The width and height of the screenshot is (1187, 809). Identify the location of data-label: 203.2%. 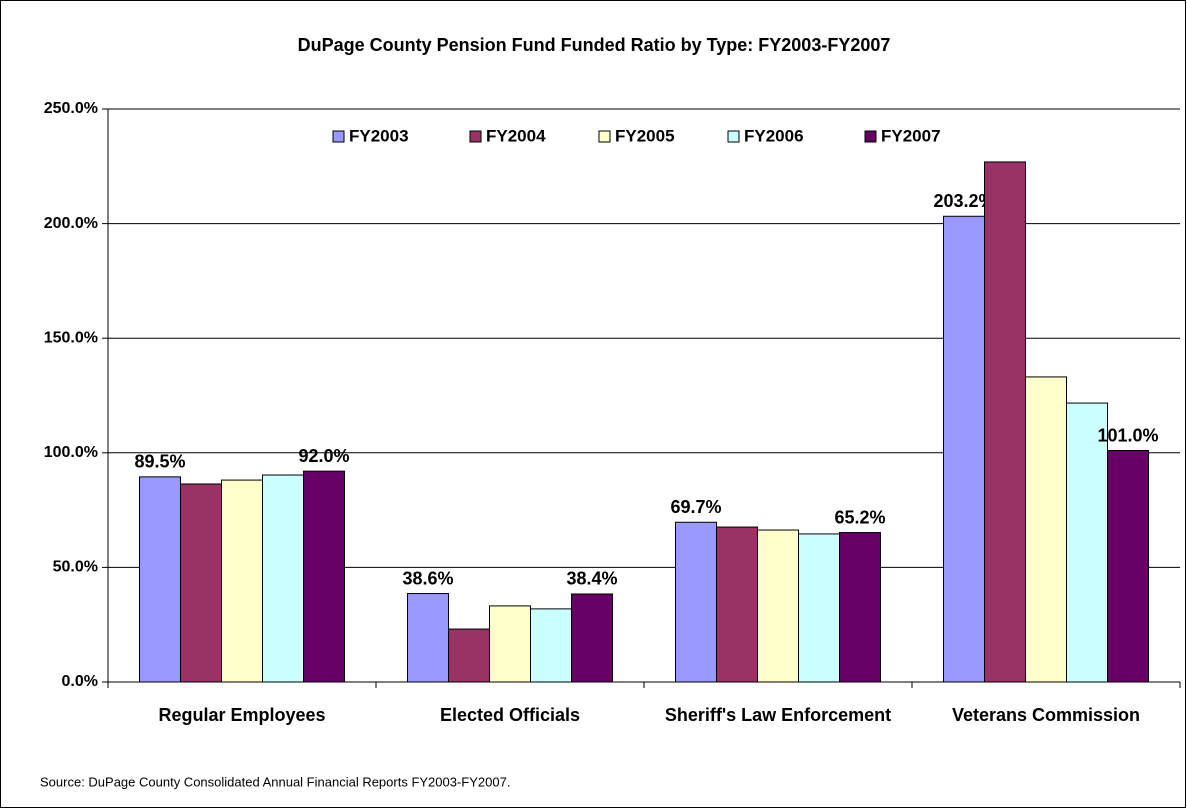
(963, 201).